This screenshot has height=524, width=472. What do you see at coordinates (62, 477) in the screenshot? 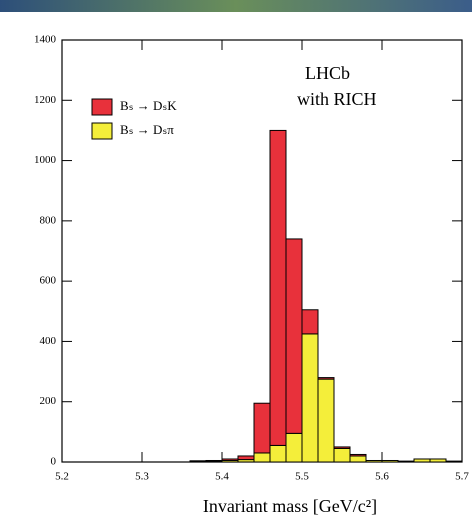
I see `x-tick-label: 5.2` at bounding box center [62, 477].